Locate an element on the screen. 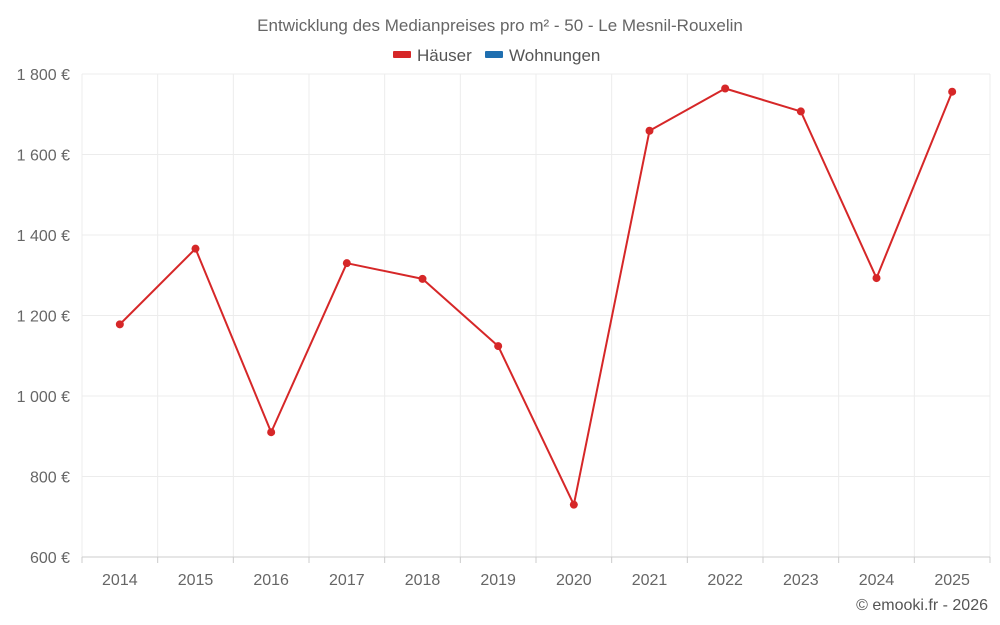  data-point-2022 is located at coordinates (725, 88).